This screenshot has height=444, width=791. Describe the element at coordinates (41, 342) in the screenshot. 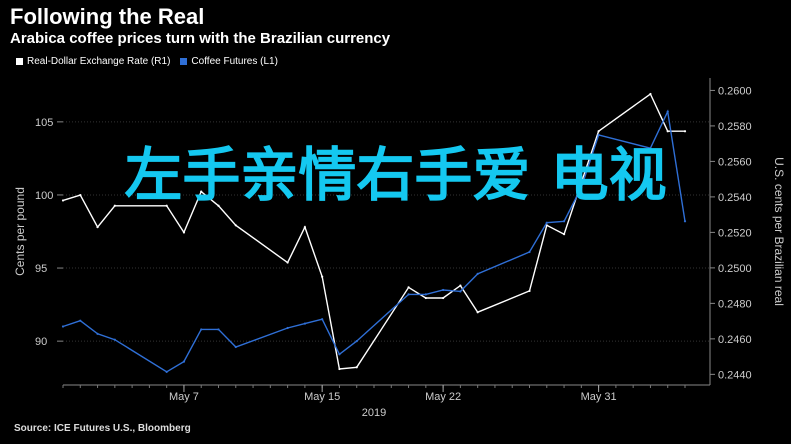

I see `left-tick-label-0: 90` at that location.